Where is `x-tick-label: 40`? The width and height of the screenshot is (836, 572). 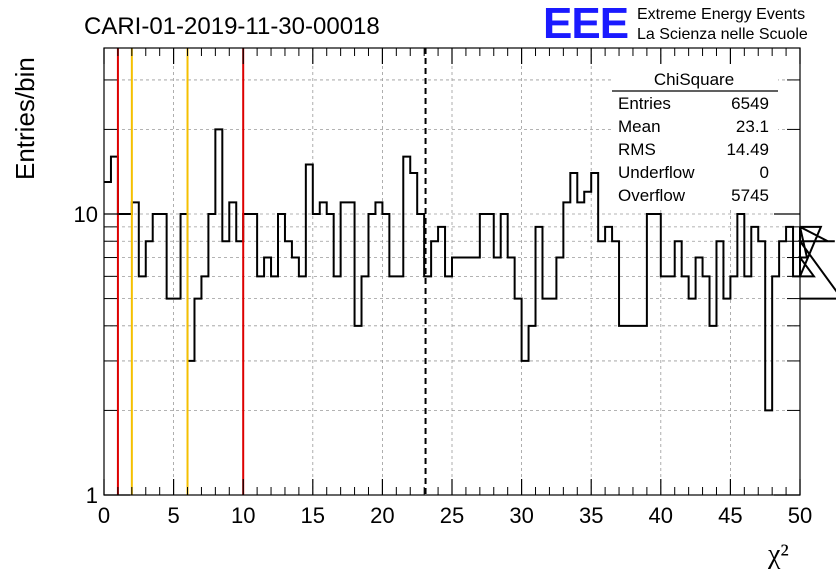
x-tick-label: 40 is located at coordinates (661, 515).